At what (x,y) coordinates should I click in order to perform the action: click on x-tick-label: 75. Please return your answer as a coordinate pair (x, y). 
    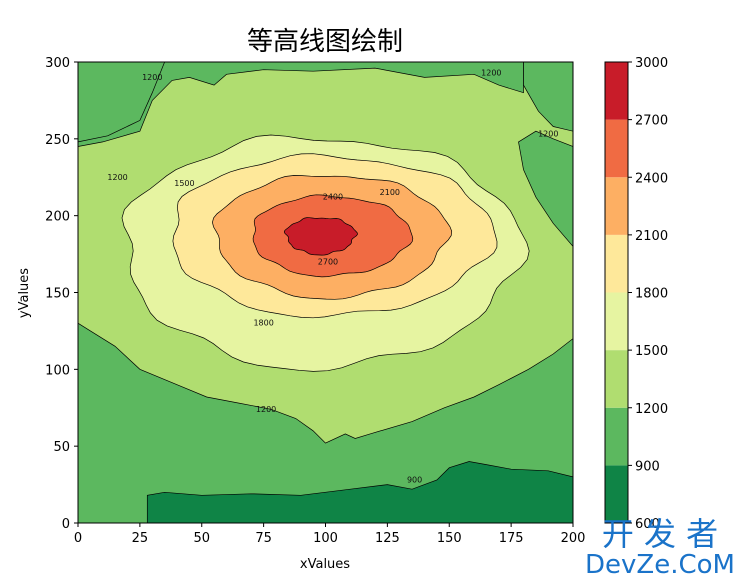
    Looking at the image, I should click on (263, 538).